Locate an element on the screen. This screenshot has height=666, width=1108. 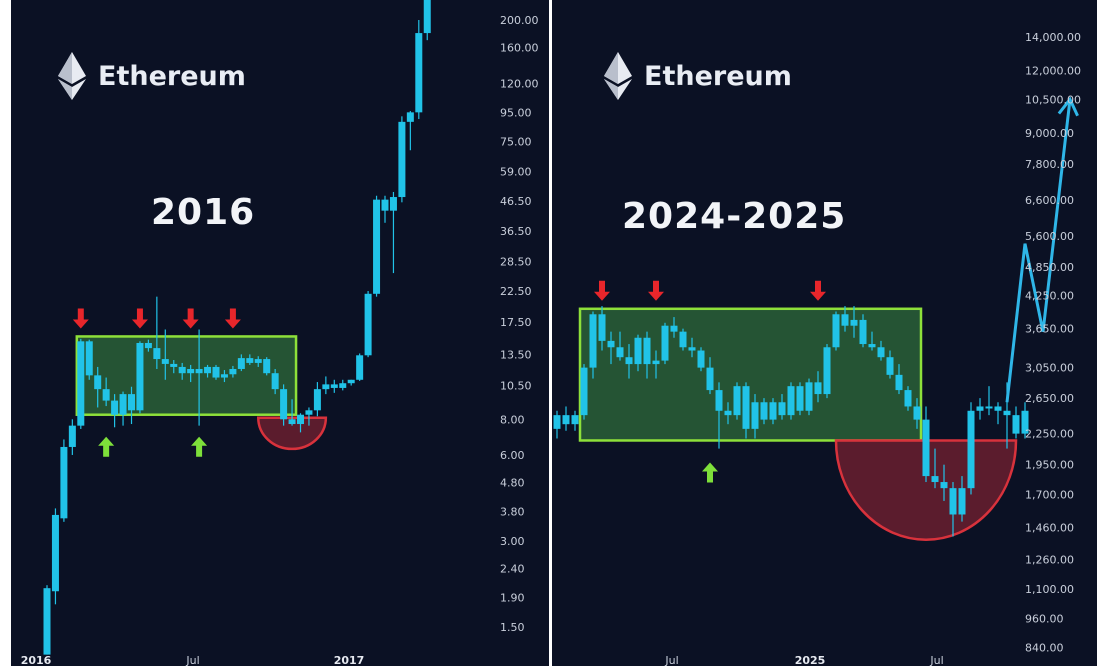
ethereum-brand: Ethereum is located at coordinates (151, 76).